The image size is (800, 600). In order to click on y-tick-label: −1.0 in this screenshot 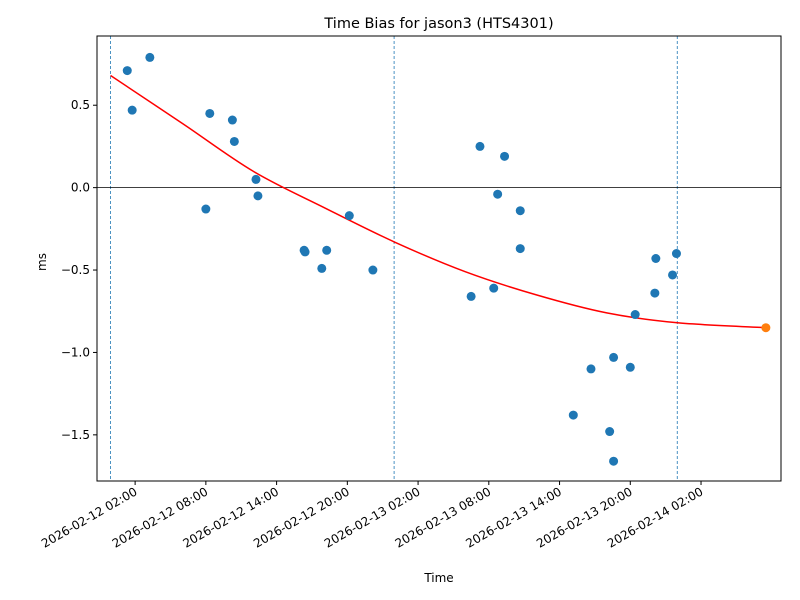, I will do `click(75, 352)`.